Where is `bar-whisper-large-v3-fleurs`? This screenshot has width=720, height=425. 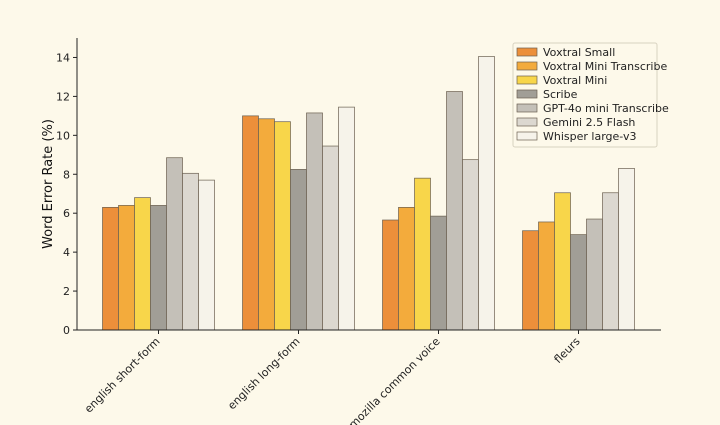
bar-whisper-large-v3-fleurs is located at coordinates (626, 249).